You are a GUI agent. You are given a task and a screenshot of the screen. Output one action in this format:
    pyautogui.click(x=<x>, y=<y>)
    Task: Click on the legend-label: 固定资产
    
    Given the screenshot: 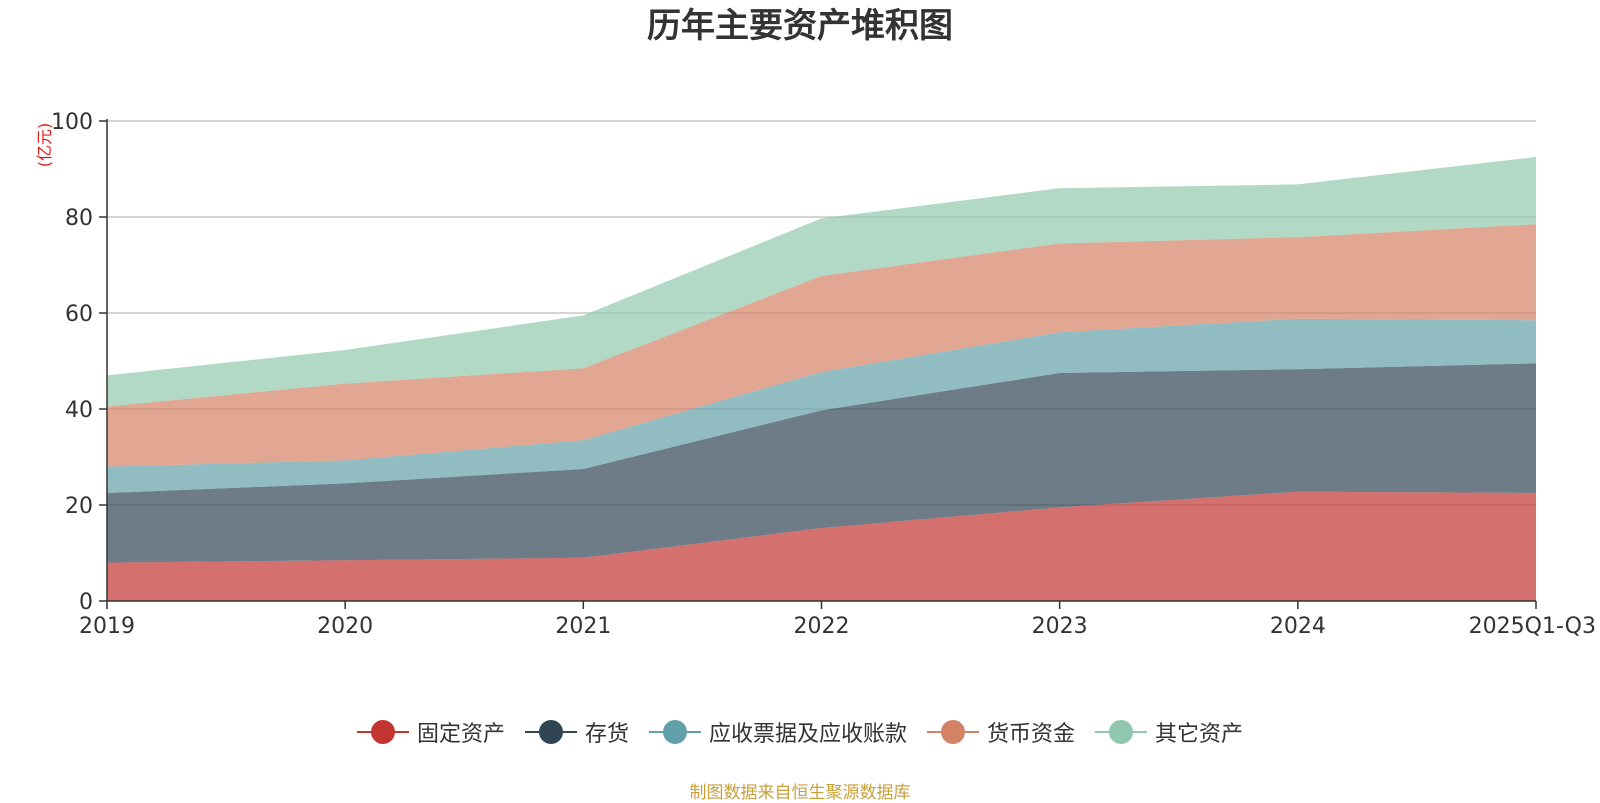 What is the action you would take?
    pyautogui.click(x=460, y=734)
    